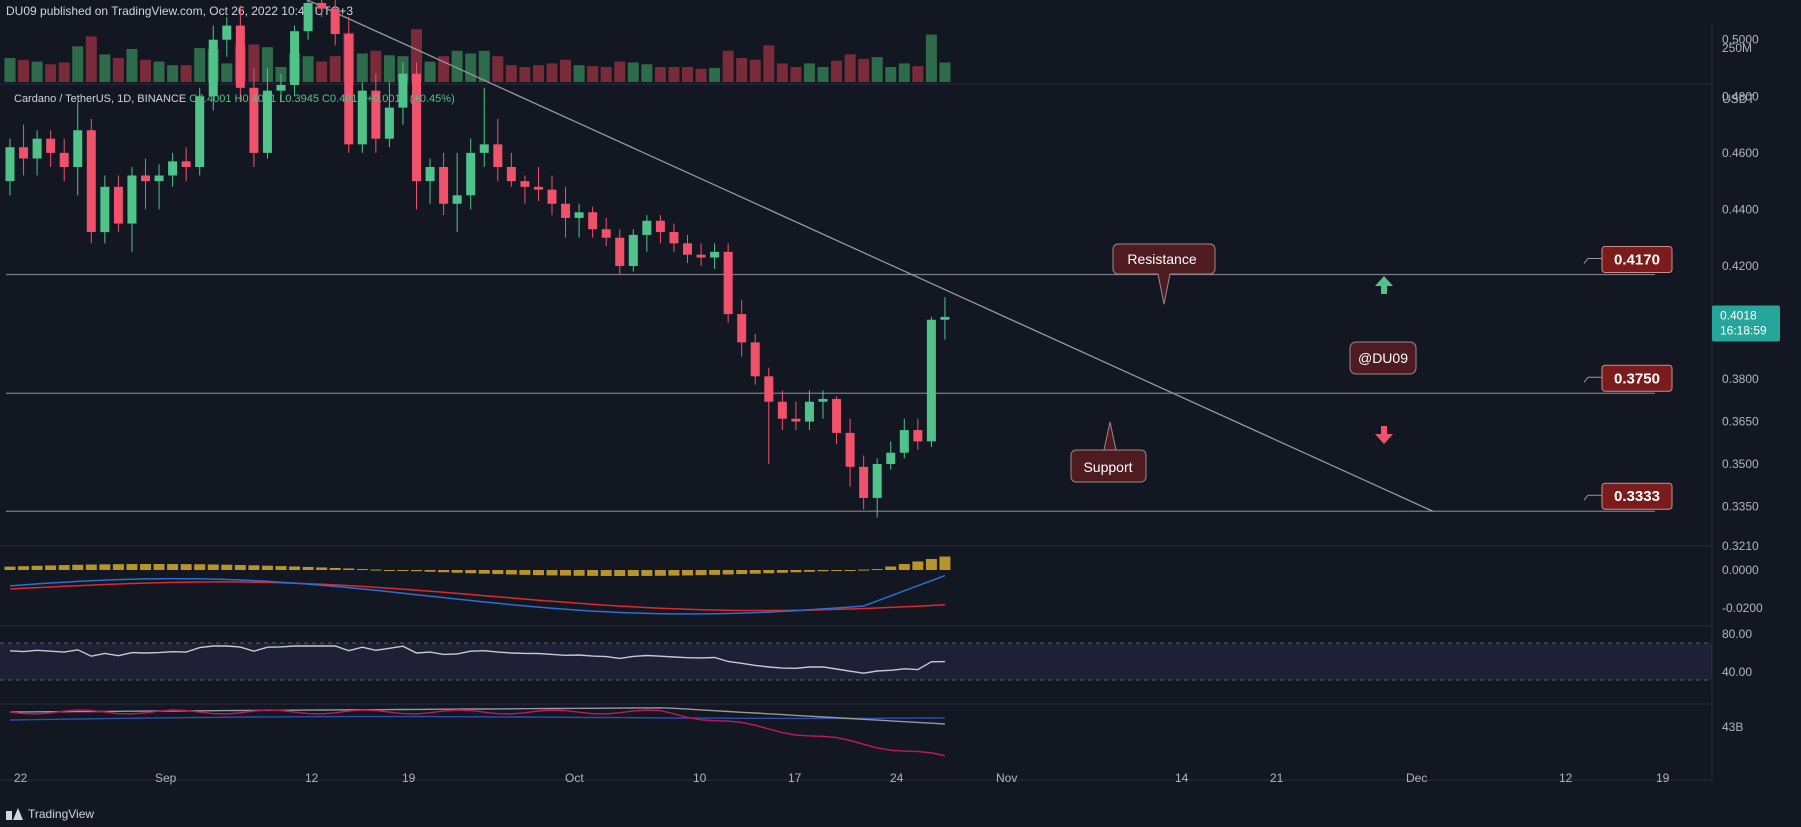 The height and width of the screenshot is (827, 1801). What do you see at coordinates (1738, 99) in the screenshot?
I see `currency-label: USDT` at bounding box center [1738, 99].